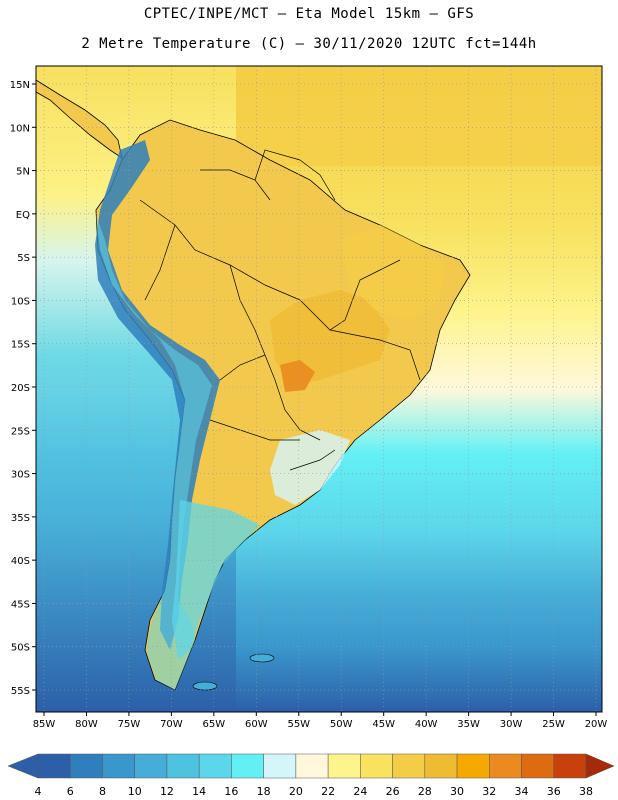 The width and height of the screenshot is (618, 800). I want to click on lat-tick-label: 40S, so click(20, 561).